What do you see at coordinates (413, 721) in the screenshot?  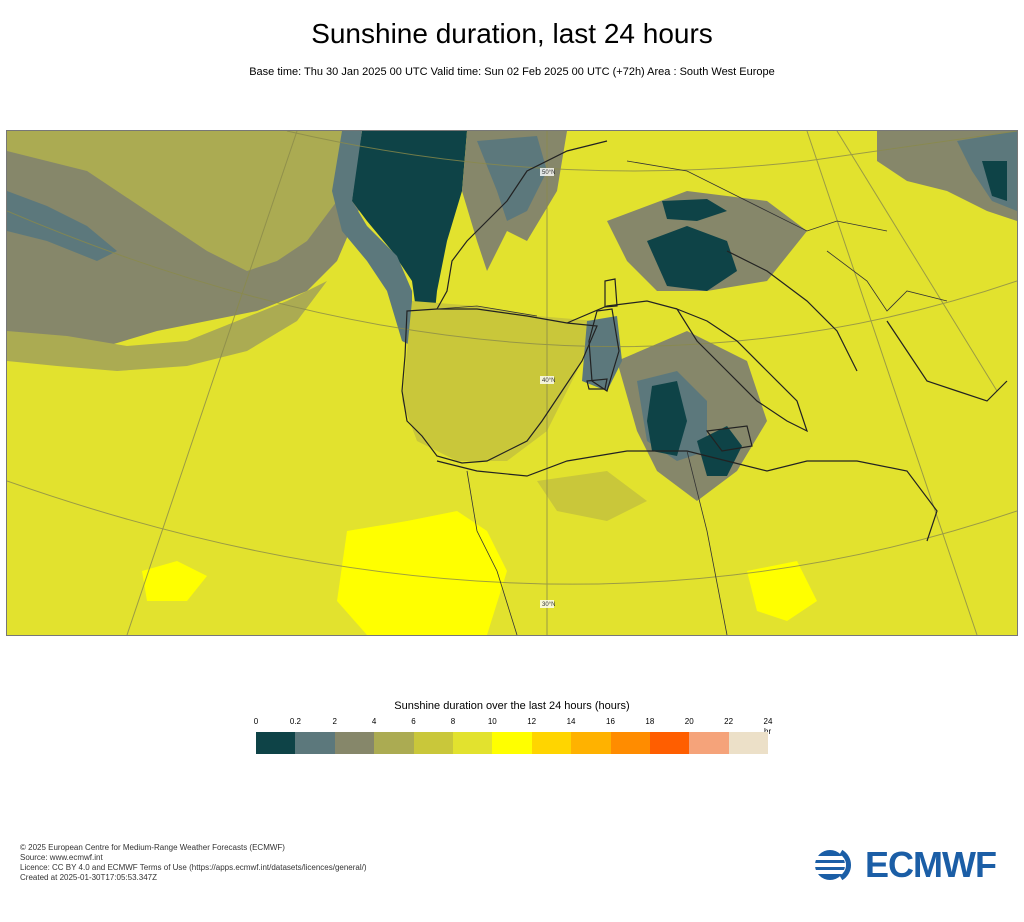 I see `legend-tick-label: 6` at bounding box center [413, 721].